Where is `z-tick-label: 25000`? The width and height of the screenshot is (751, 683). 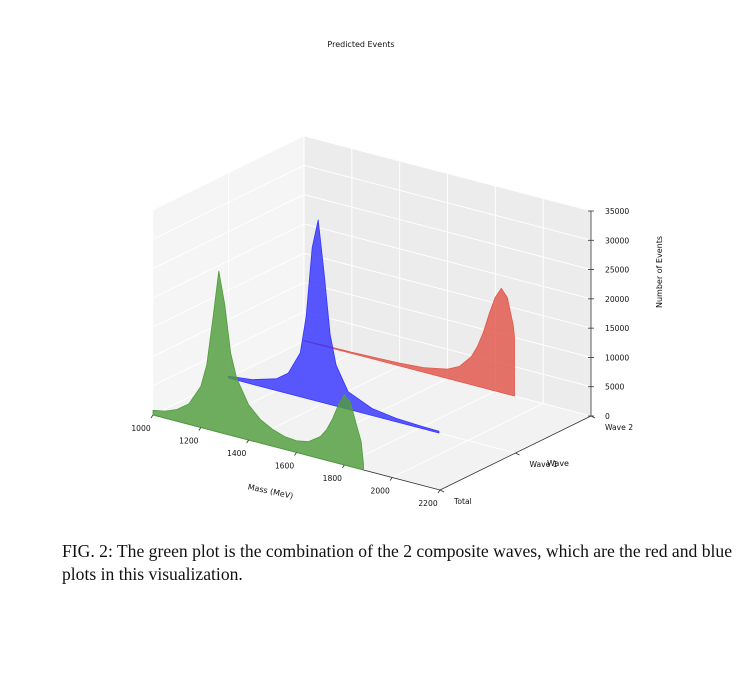 z-tick-label: 25000 is located at coordinates (617, 270).